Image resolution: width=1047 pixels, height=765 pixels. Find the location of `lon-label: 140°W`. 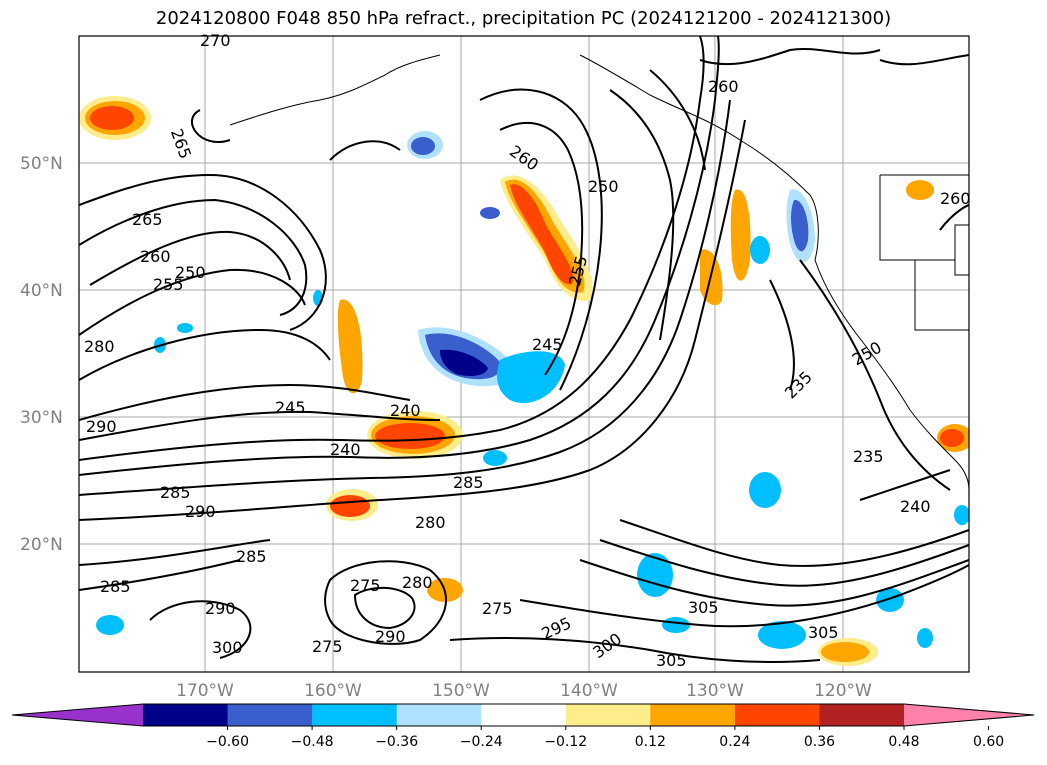

lon-label: 140°W is located at coordinates (589, 691).